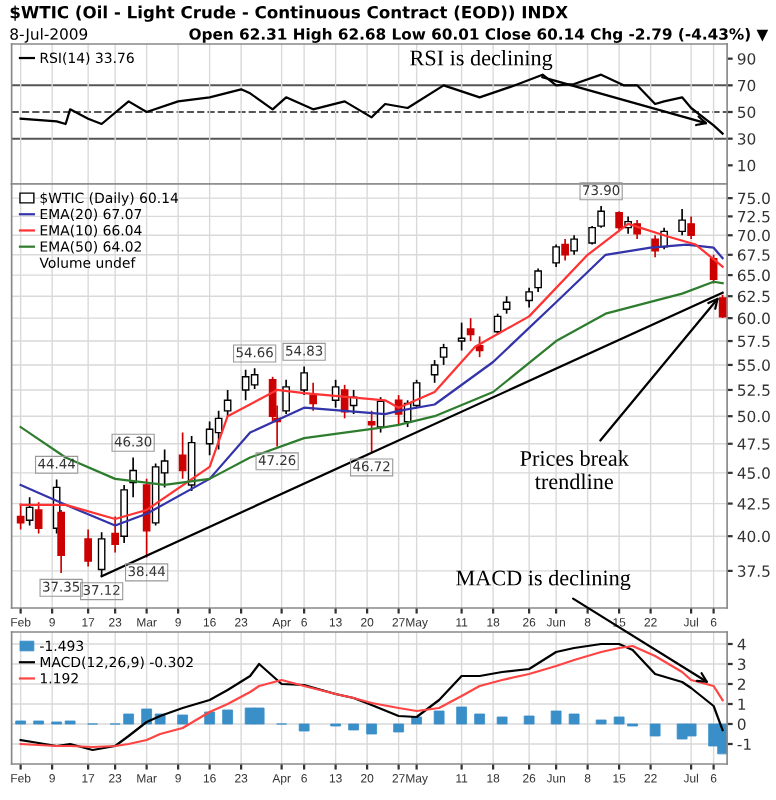  I want to click on annotation: Prices break trendline, so click(574, 470).